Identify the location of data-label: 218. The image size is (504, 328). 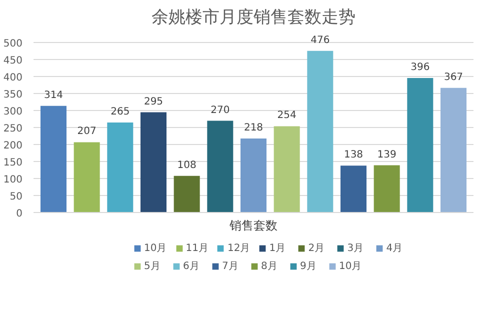
(254, 128).